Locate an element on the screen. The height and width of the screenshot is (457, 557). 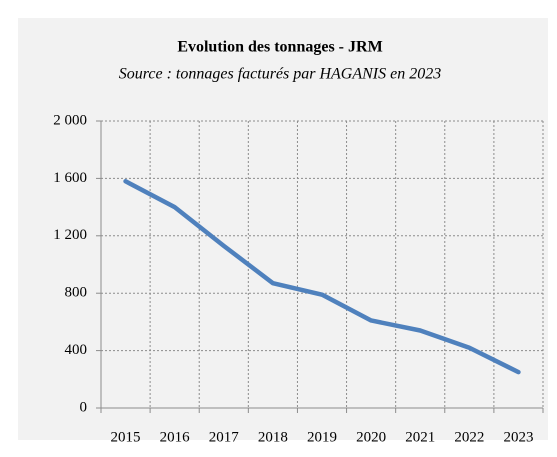
y-tick-label: 800 is located at coordinates (76, 293).